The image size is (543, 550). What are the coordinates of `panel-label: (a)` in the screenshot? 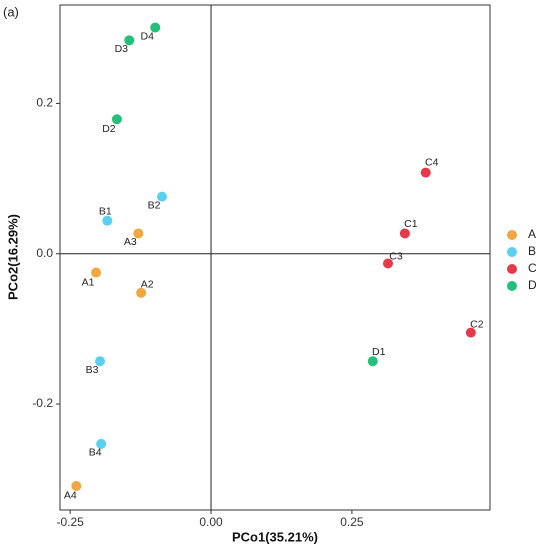 It's located at (11, 11).